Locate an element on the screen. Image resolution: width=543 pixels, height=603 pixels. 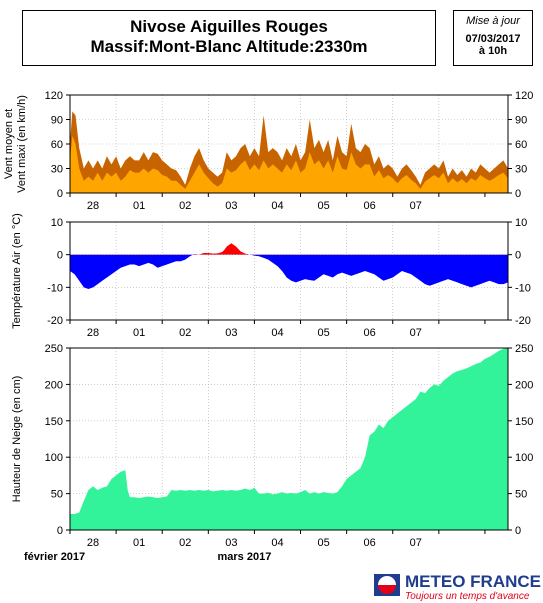
wind-mean-area is located at coordinates (289, 164).